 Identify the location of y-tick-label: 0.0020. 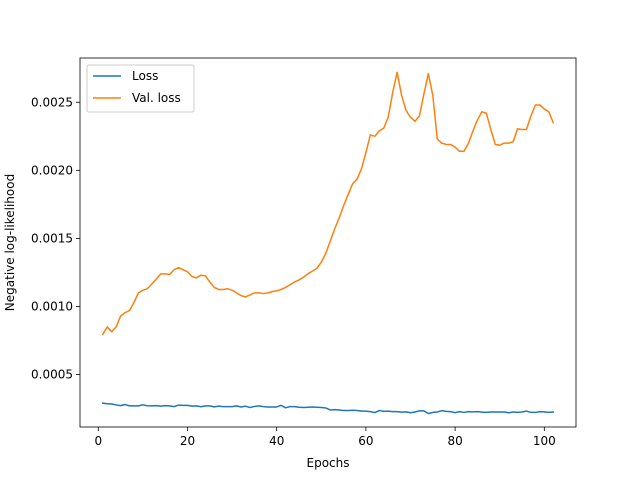
(52, 170).